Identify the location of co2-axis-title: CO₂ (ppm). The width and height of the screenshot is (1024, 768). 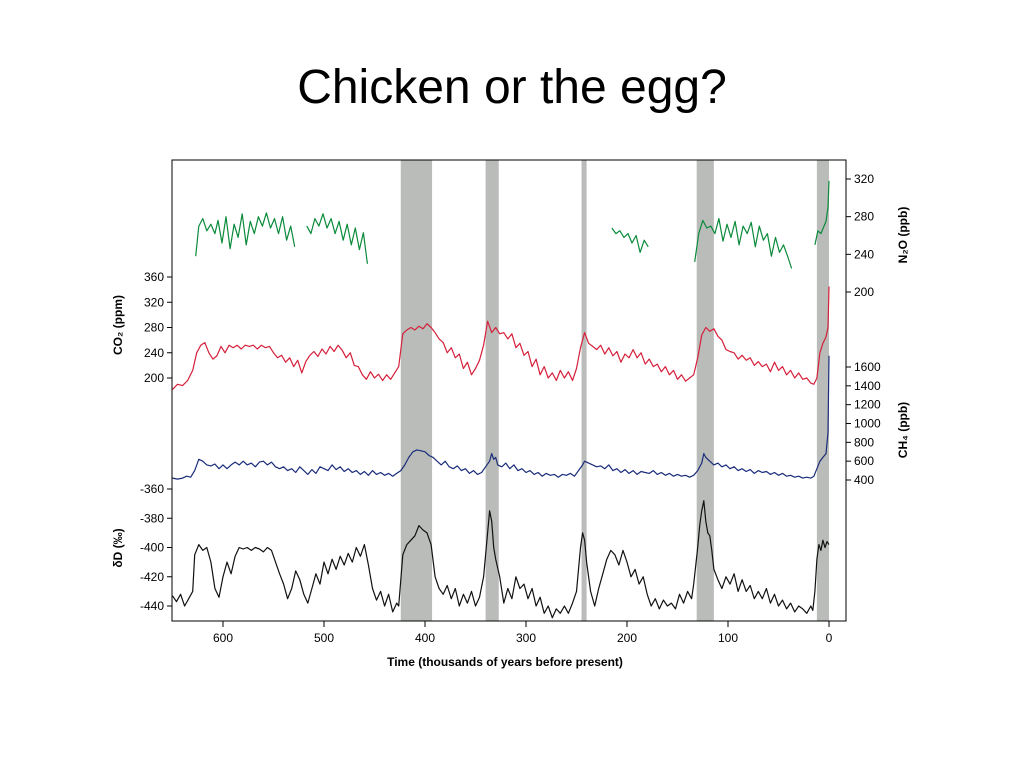
(118, 325).